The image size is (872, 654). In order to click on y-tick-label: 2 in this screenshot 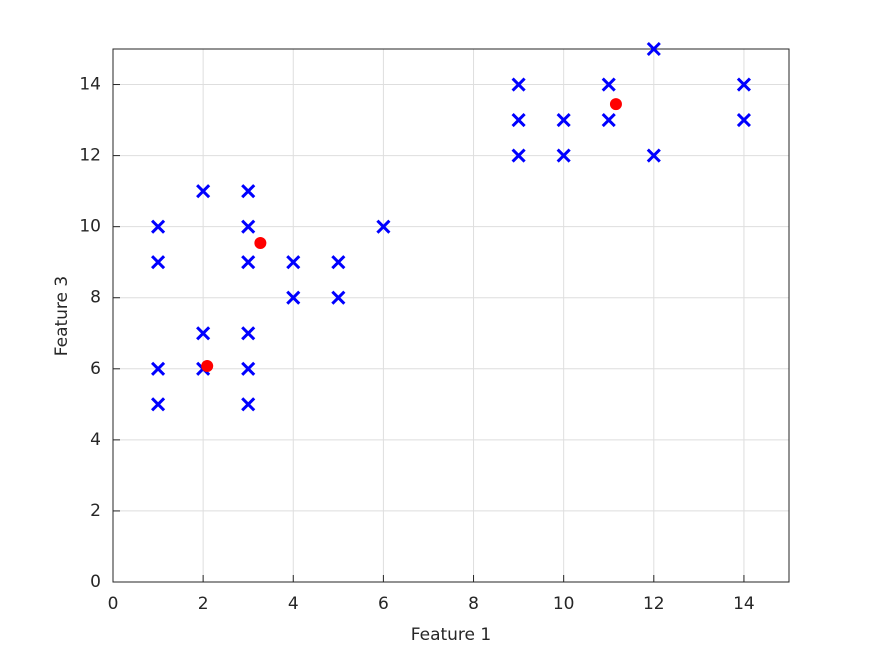, I will do `click(95, 511)`.